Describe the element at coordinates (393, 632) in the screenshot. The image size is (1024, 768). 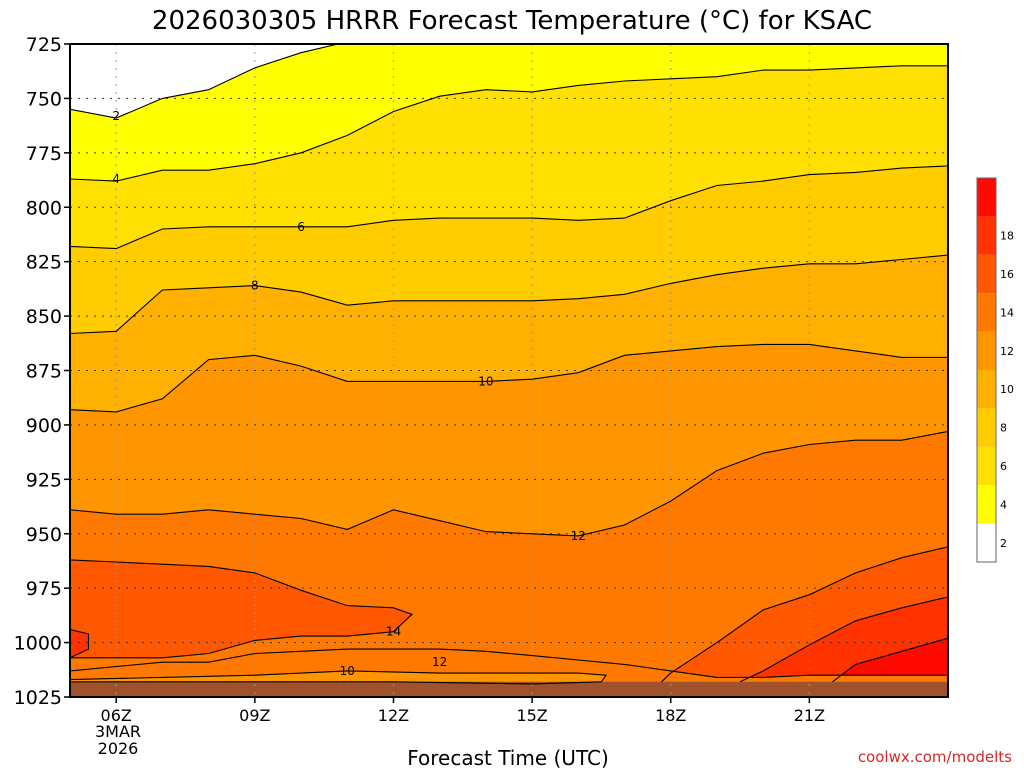
I see `contour-label-14-6: 14` at that location.